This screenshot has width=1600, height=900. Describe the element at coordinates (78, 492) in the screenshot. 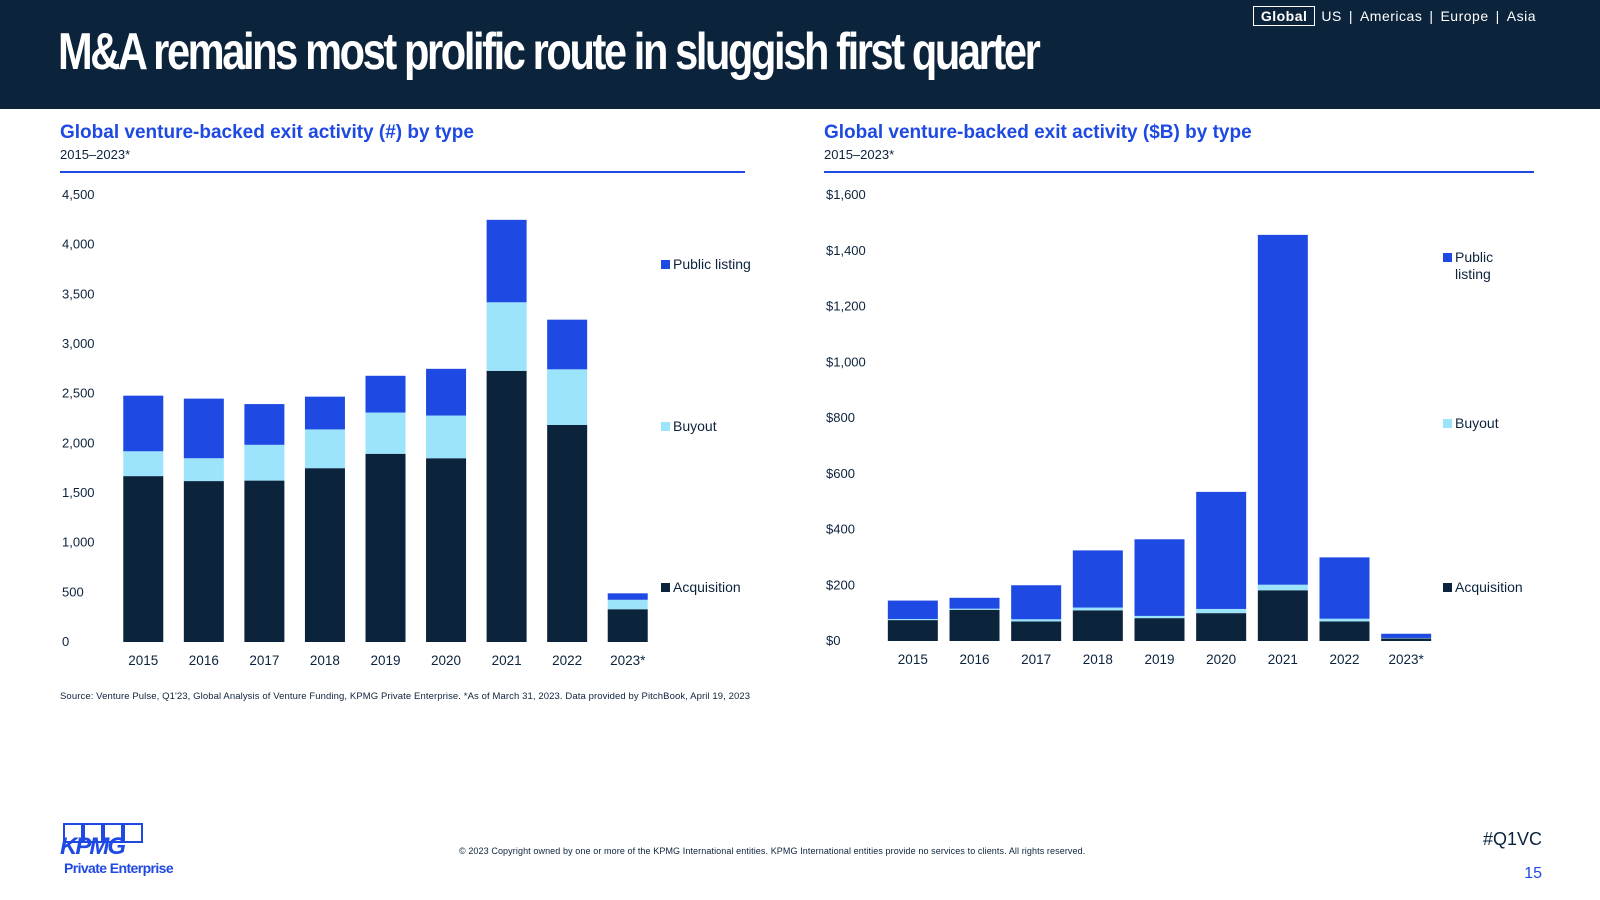

I see `y-tick-label: 1,500` at that location.